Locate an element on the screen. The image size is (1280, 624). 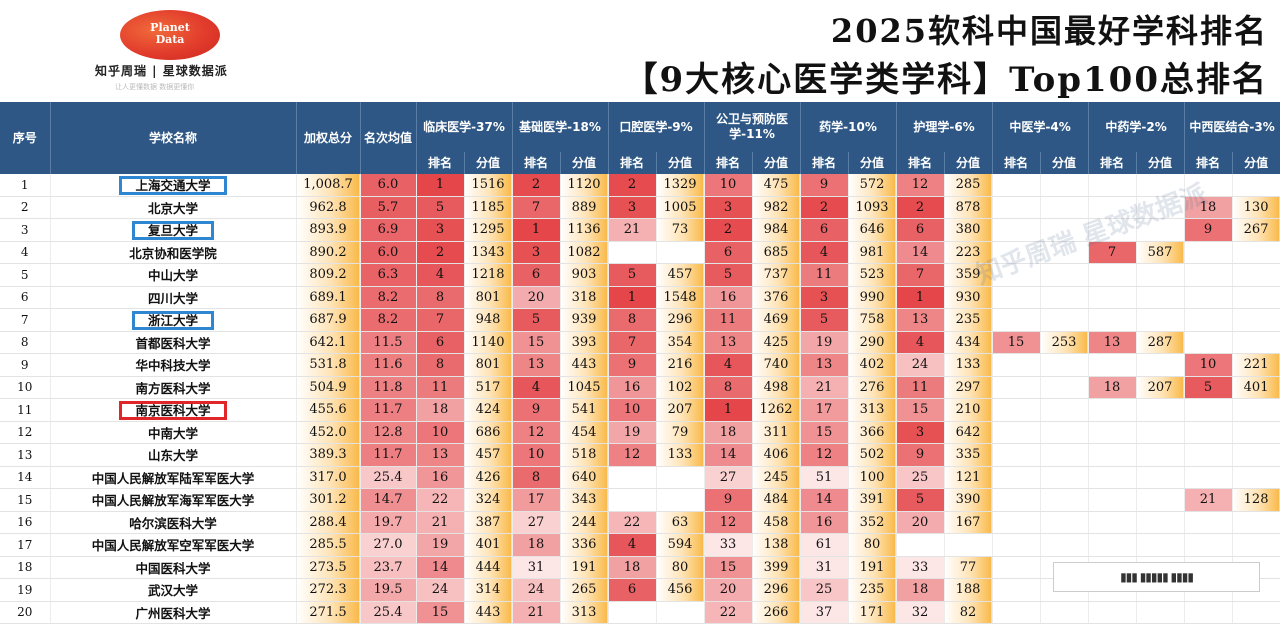
subject-rank: 13 is located at coordinates (824, 365).